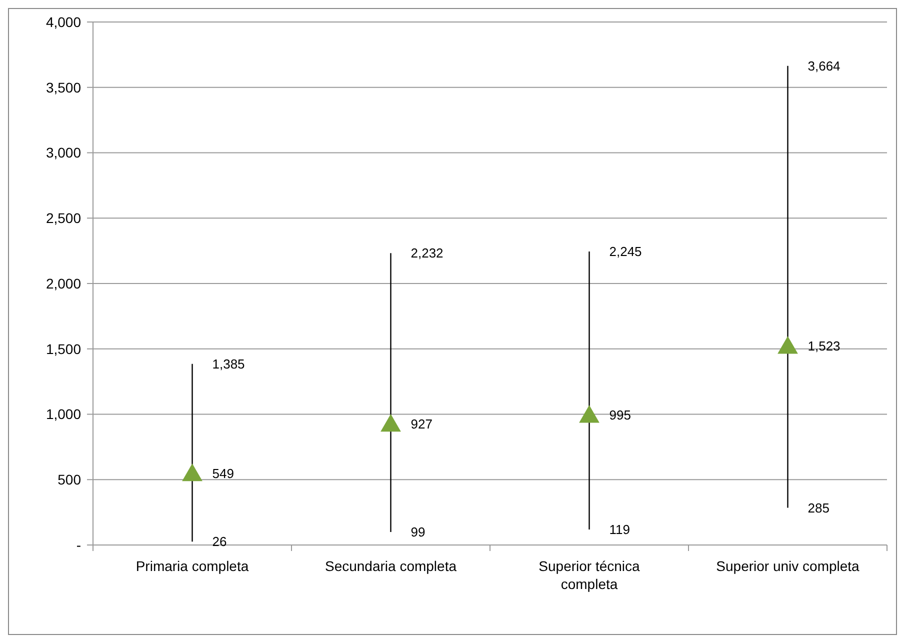 The height and width of the screenshot is (643, 905). What do you see at coordinates (620, 414) in the screenshot?
I see `data-label: 995` at bounding box center [620, 414].